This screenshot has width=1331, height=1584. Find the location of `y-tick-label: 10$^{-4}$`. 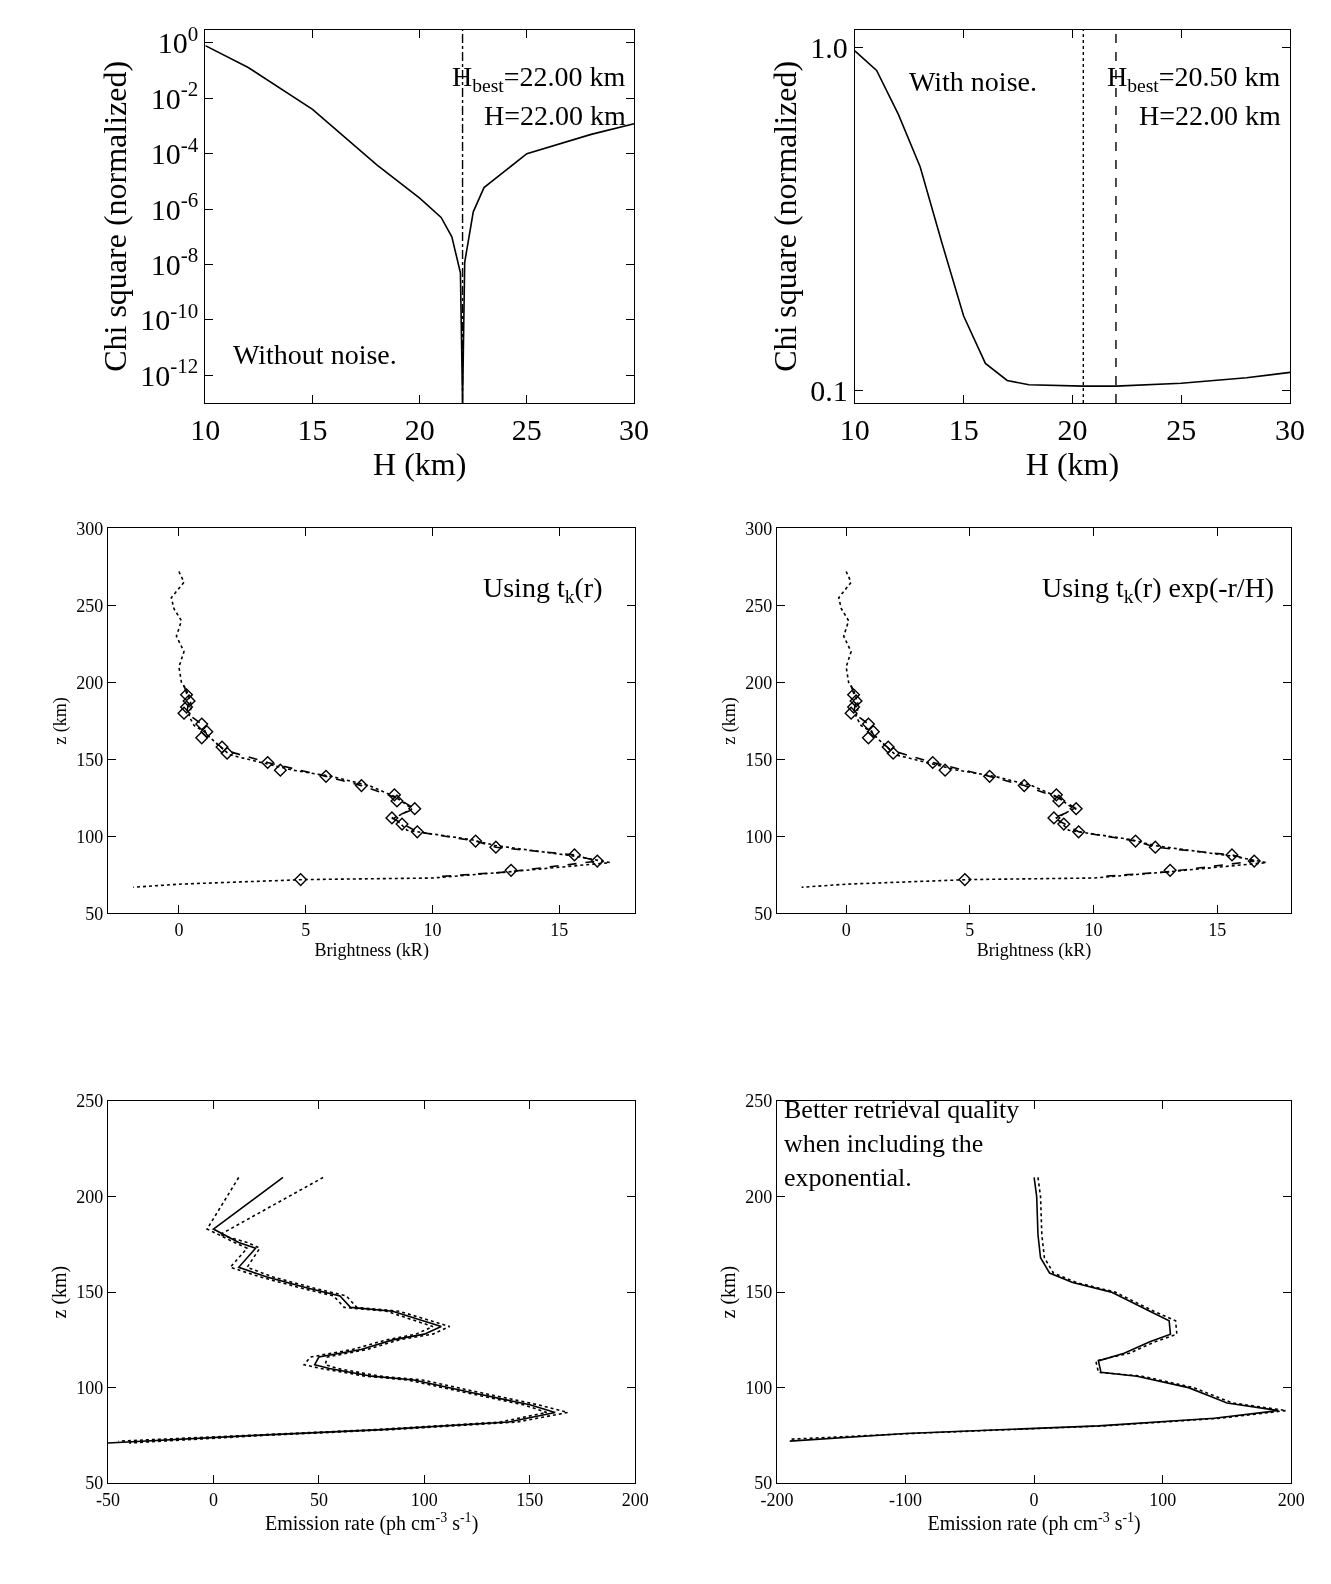

y-tick-label: 10$^{-4}$ is located at coordinates (174, 151).